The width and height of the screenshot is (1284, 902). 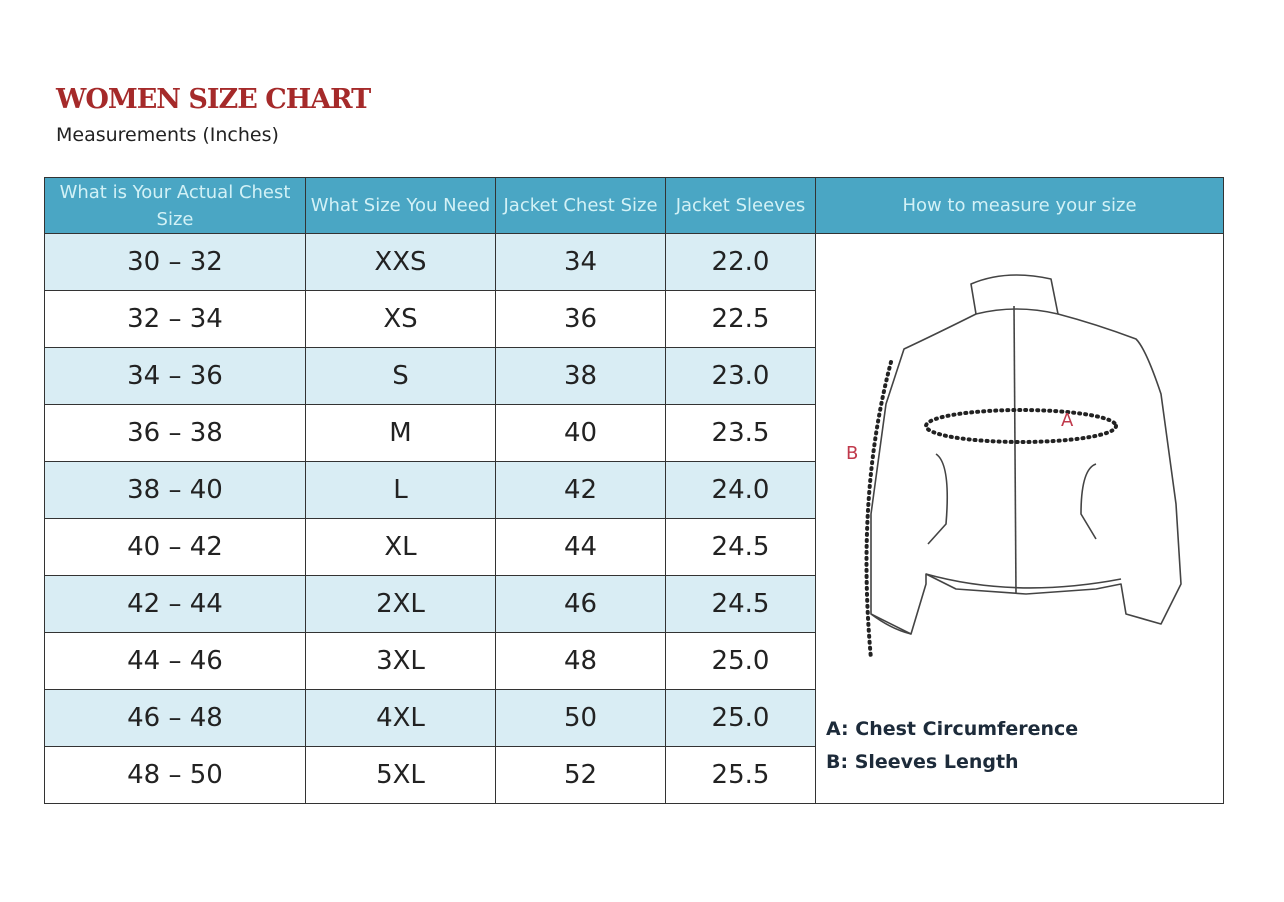 I want to click on cell-actual-chest: 46 – 48, so click(x=175, y=718).